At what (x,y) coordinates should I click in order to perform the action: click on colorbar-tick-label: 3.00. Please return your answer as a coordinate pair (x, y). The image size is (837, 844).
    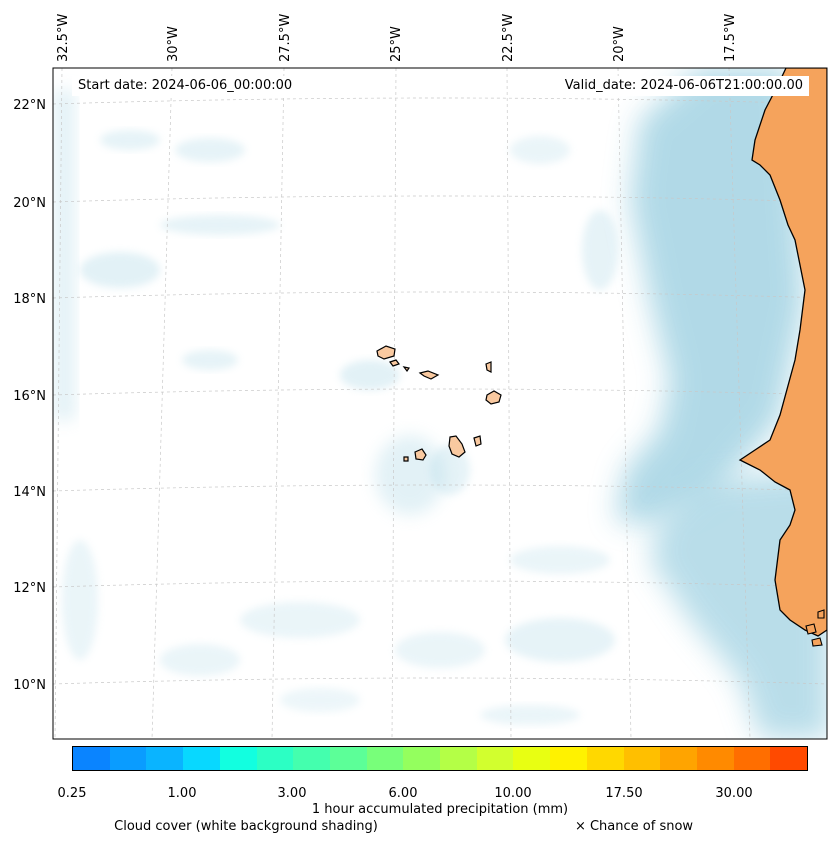
    Looking at the image, I should click on (292, 793).